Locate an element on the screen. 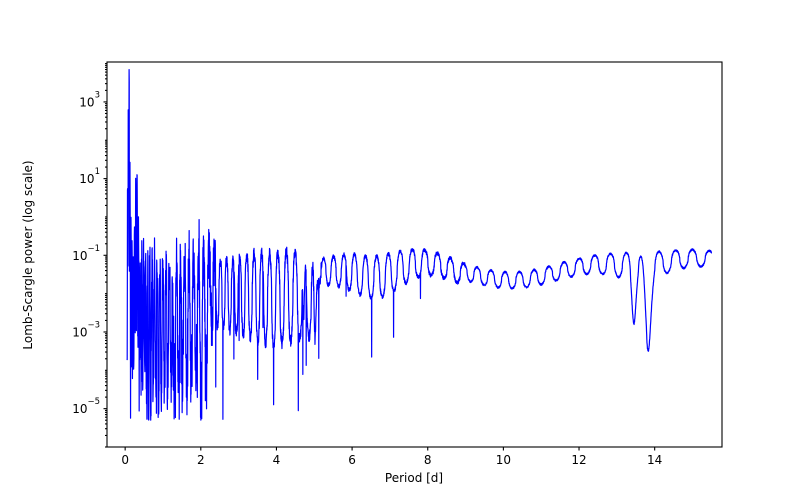  y-axis-label: Lomb-Scargle power (log scale) is located at coordinates (28, 254).